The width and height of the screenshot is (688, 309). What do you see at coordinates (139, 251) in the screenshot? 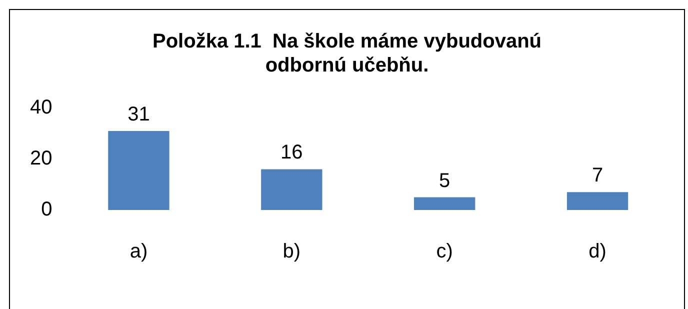
I see `x-tick-label: a)` at bounding box center [139, 251].